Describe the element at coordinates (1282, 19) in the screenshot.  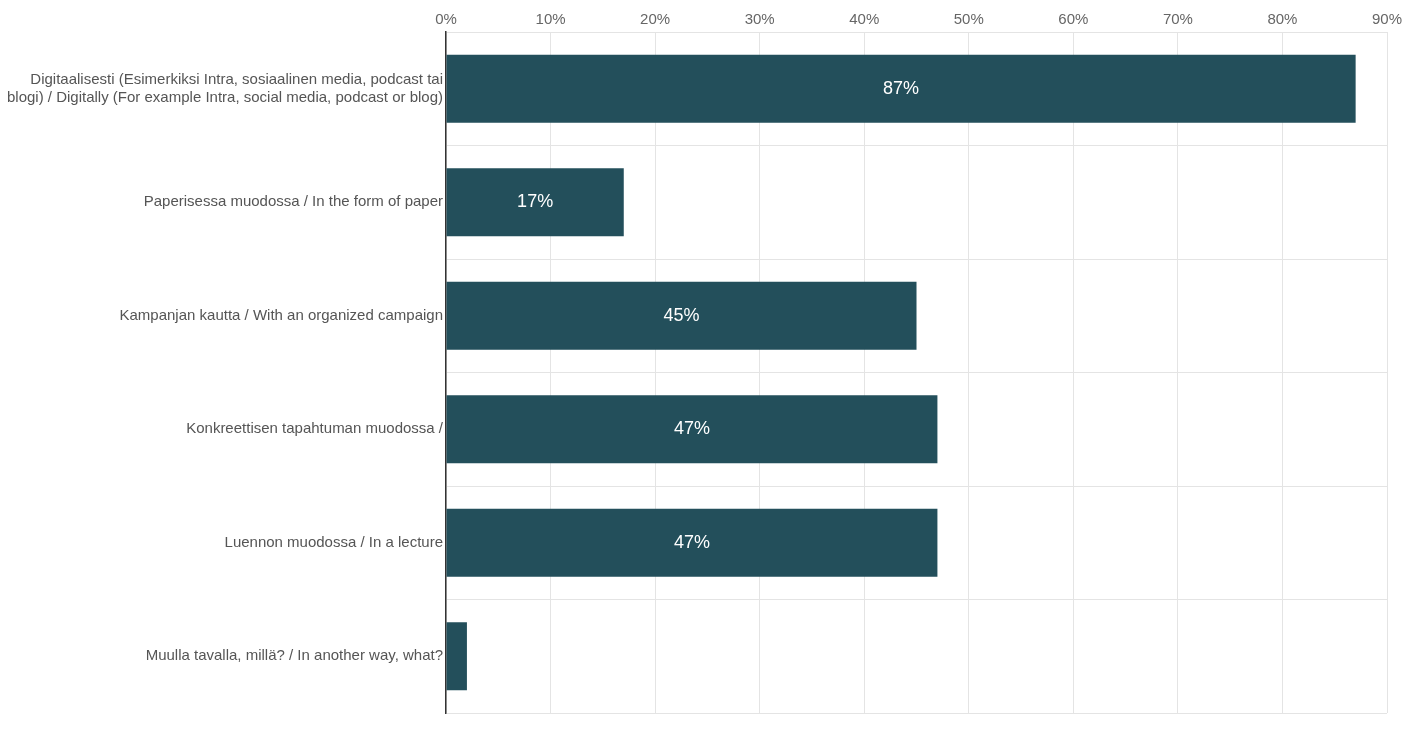
I see `x-tick-label: 80%` at that location.